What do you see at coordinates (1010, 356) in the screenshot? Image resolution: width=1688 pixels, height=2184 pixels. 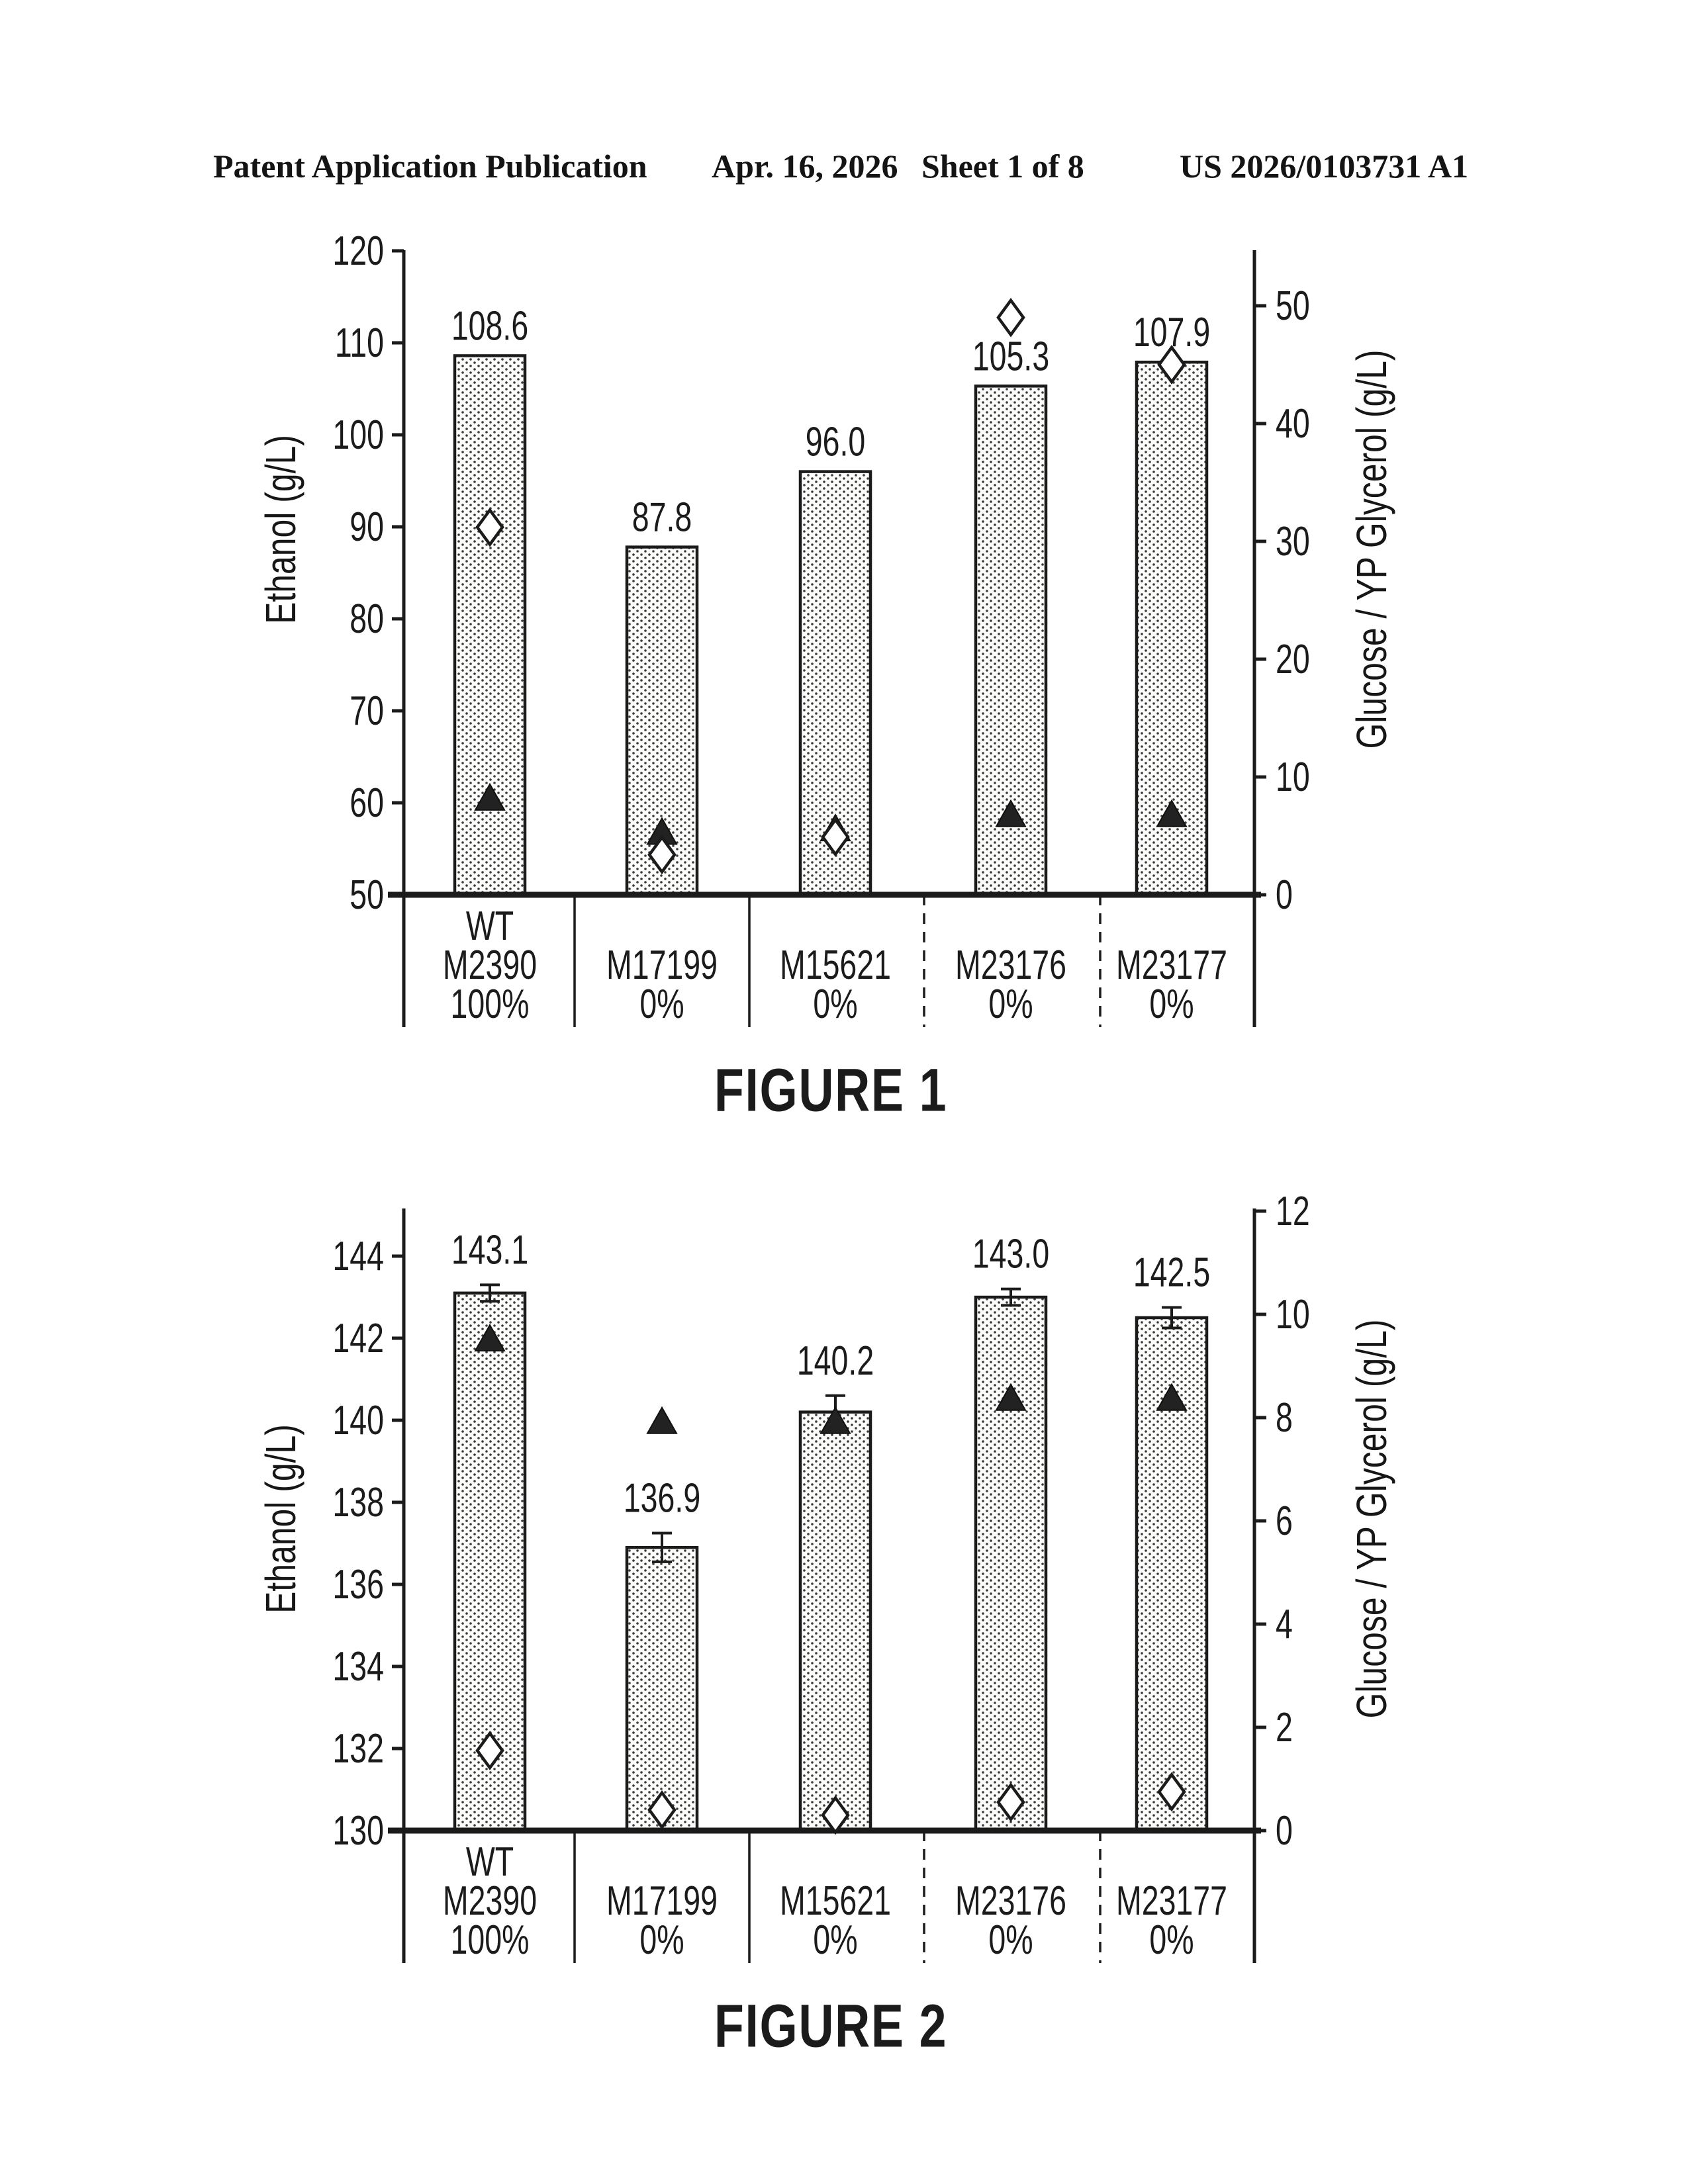 I see `bar-value-label: 105.3` at bounding box center [1010, 356].